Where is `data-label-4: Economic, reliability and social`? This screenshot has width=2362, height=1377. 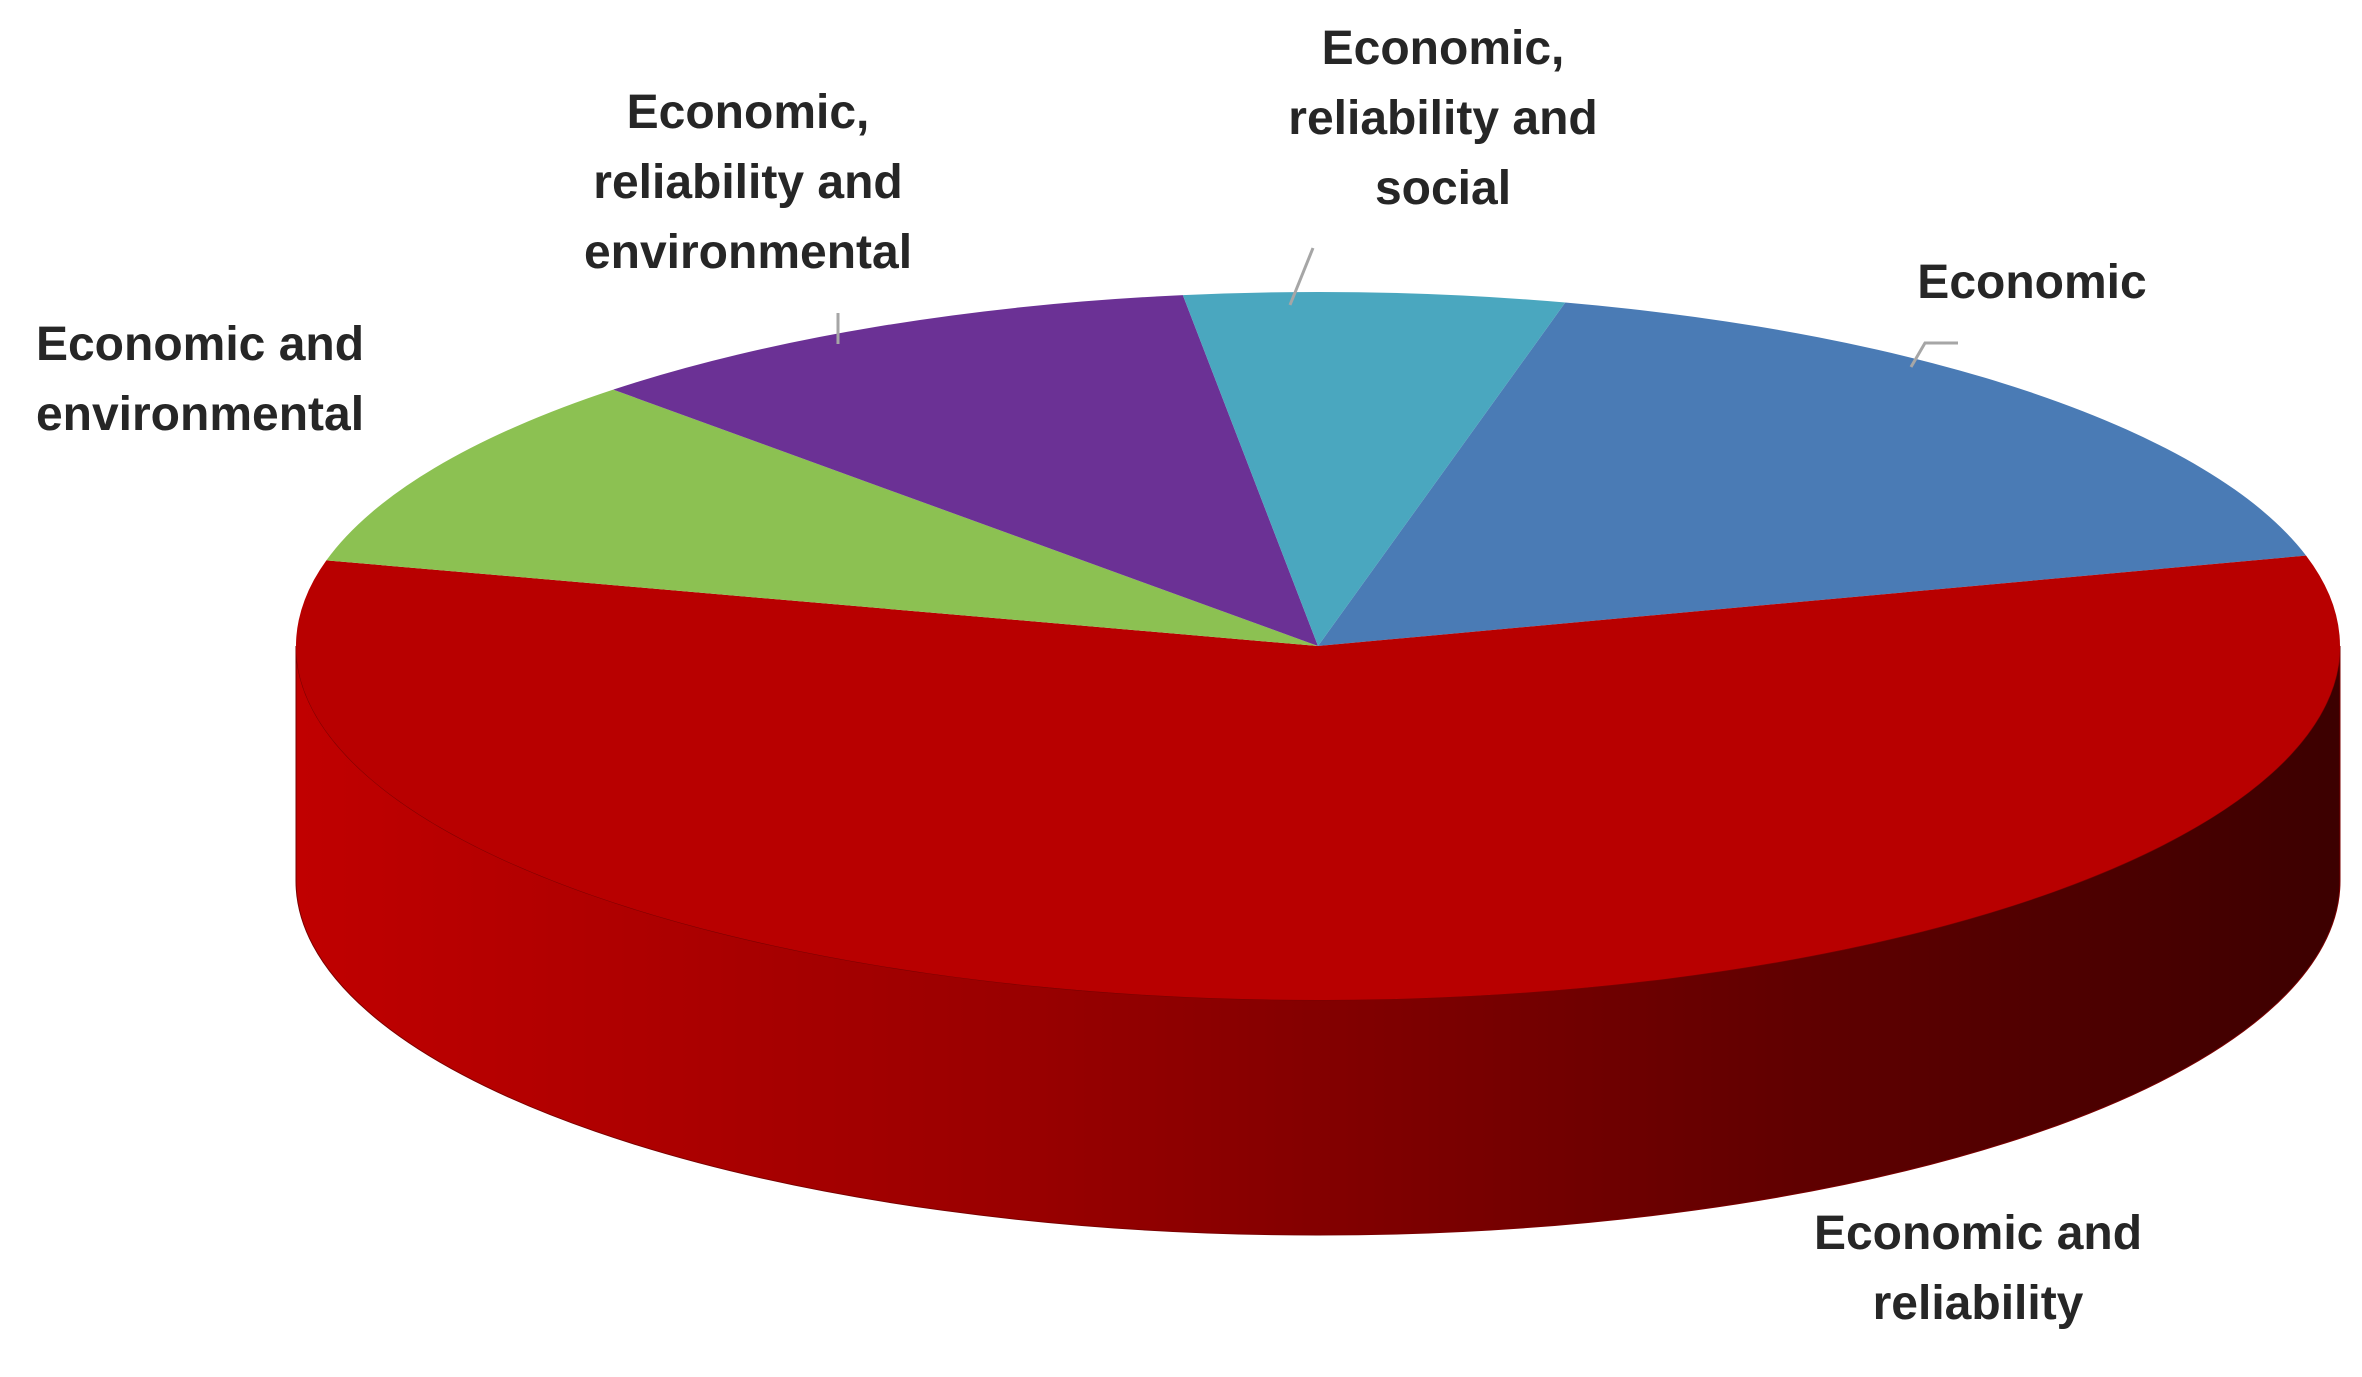 data-label-4: Economic, reliability and social is located at coordinates (1442, 118).